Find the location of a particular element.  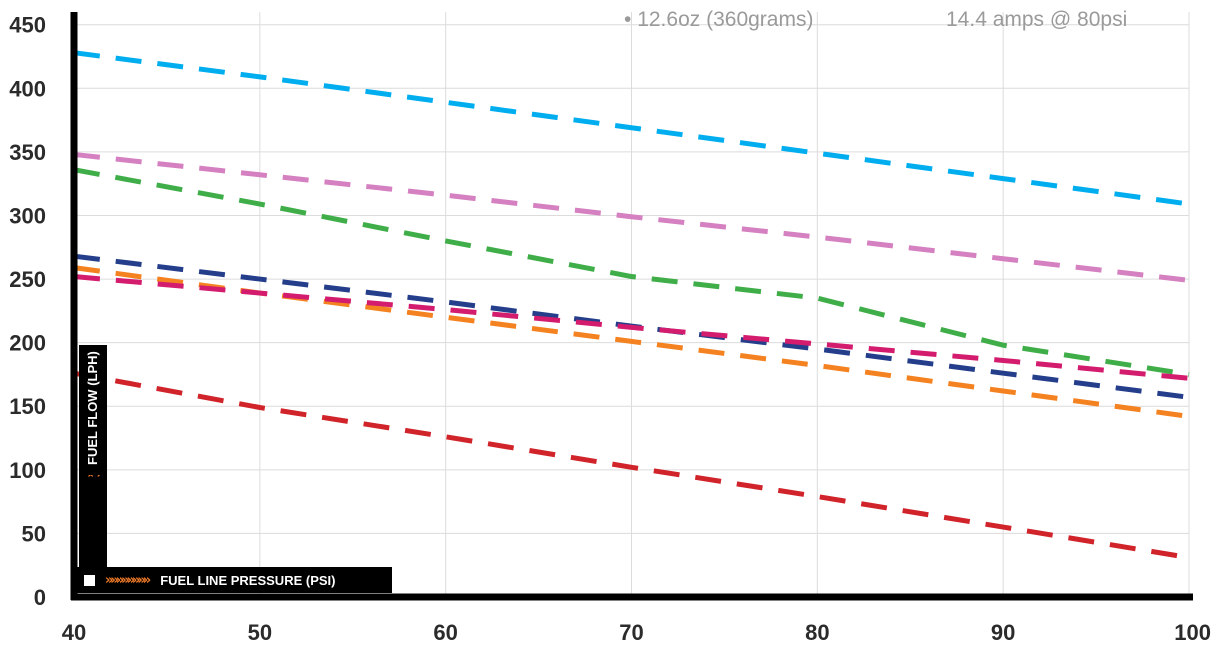

chevron-up-icon: ⌃⌃⌃⌃⌃⌃⌃⌃⌃⌃⌃⌃⌃ is located at coordinates (93, 480).